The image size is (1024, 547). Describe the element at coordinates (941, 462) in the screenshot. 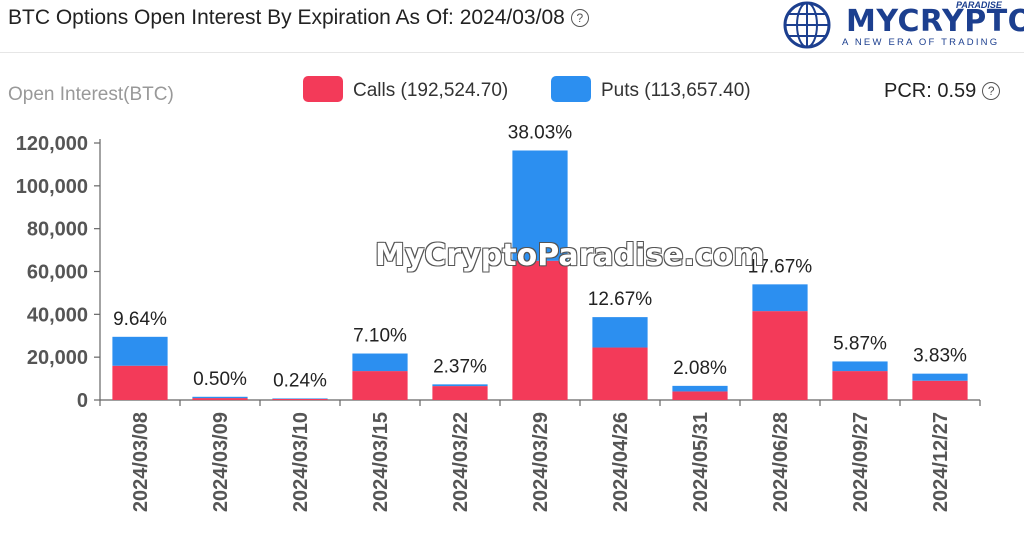

I see `x-tick-label: 2024/12/27` at that location.